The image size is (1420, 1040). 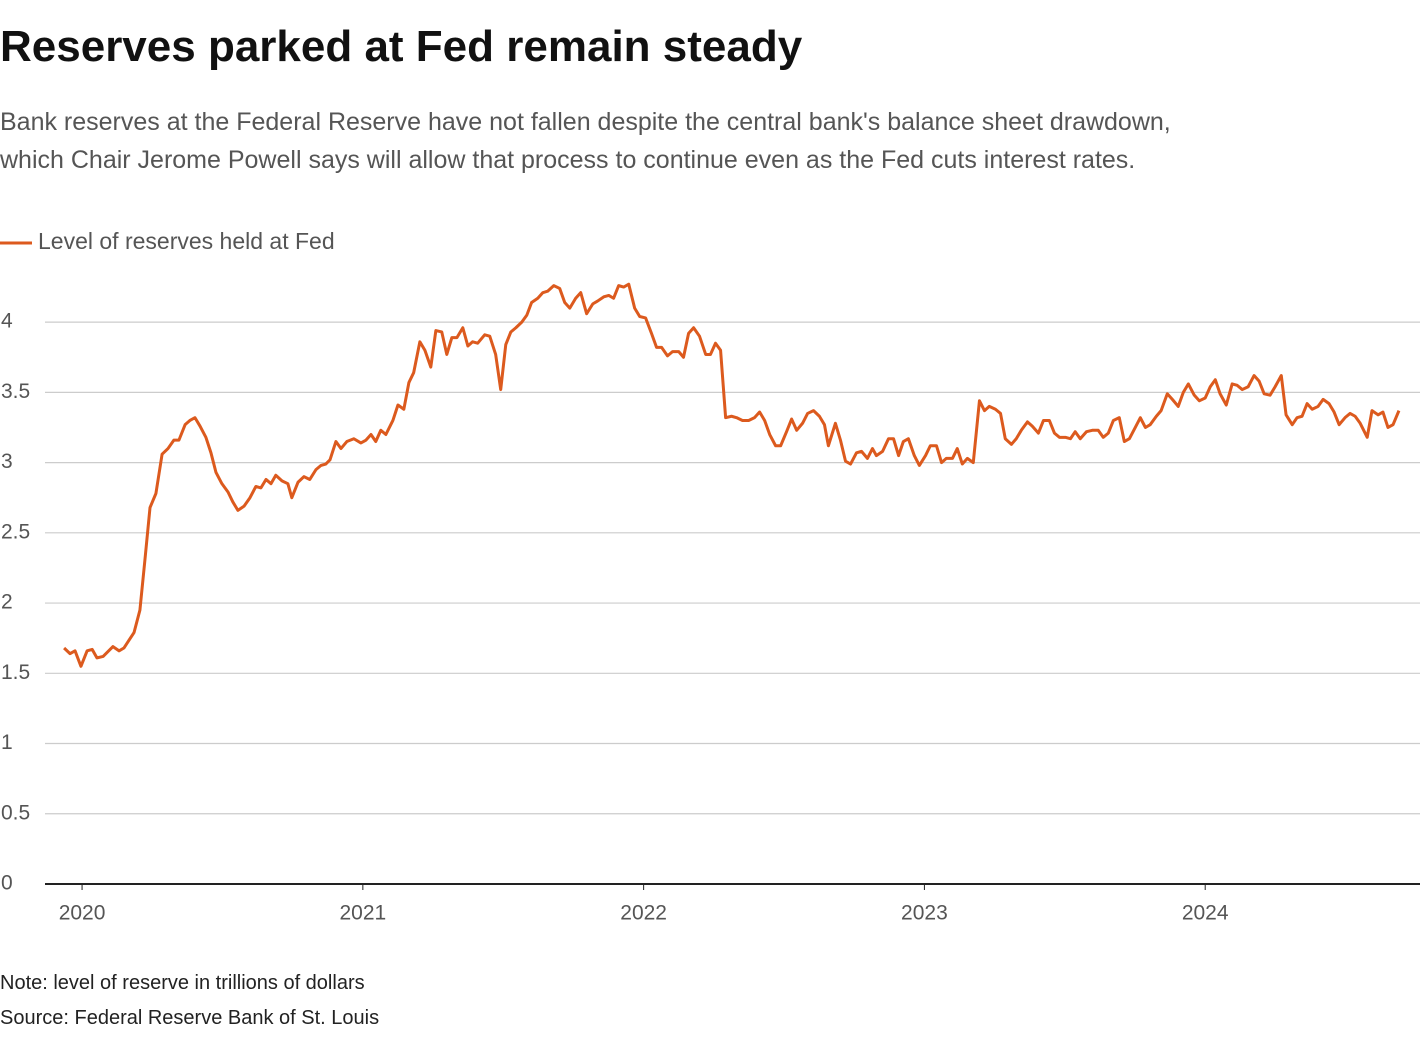 I want to click on x-tick-label: 2022, so click(x=643, y=913).